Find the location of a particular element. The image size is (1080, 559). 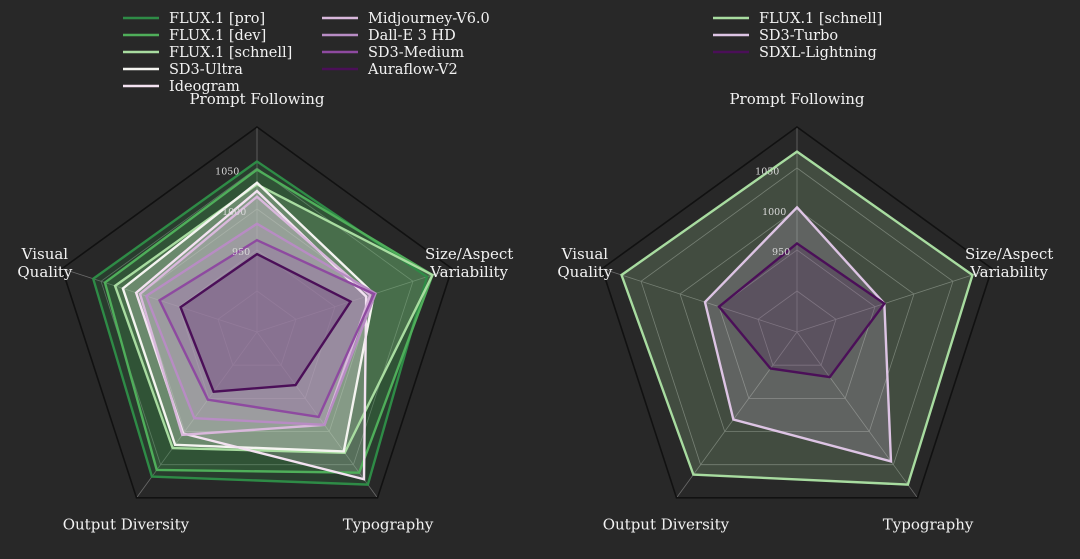

legend-item: Ideogram is located at coordinates (181, 87).